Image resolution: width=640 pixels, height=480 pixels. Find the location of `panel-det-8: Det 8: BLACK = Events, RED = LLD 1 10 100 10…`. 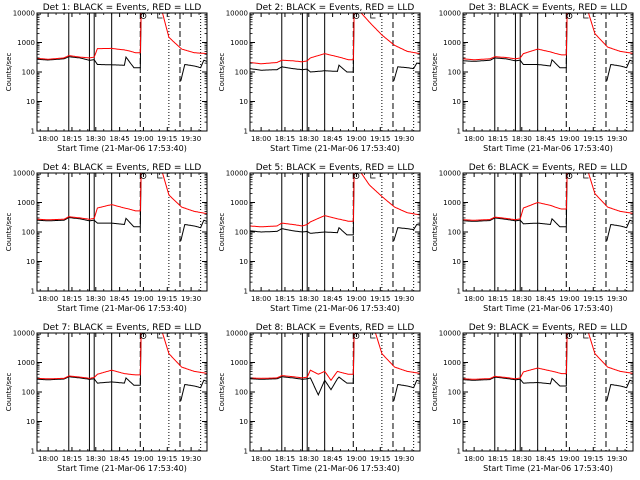

panel-det-8: Det 8: BLACK = Events, RED = LLD 1 10 100 10… is located at coordinates (319, 398).